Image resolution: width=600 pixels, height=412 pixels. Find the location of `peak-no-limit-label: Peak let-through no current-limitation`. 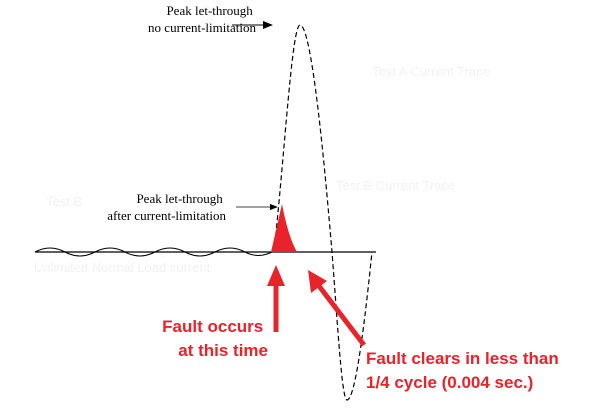

peak-no-limit-label: Peak let-through no current-limitation is located at coordinates (202, 19).